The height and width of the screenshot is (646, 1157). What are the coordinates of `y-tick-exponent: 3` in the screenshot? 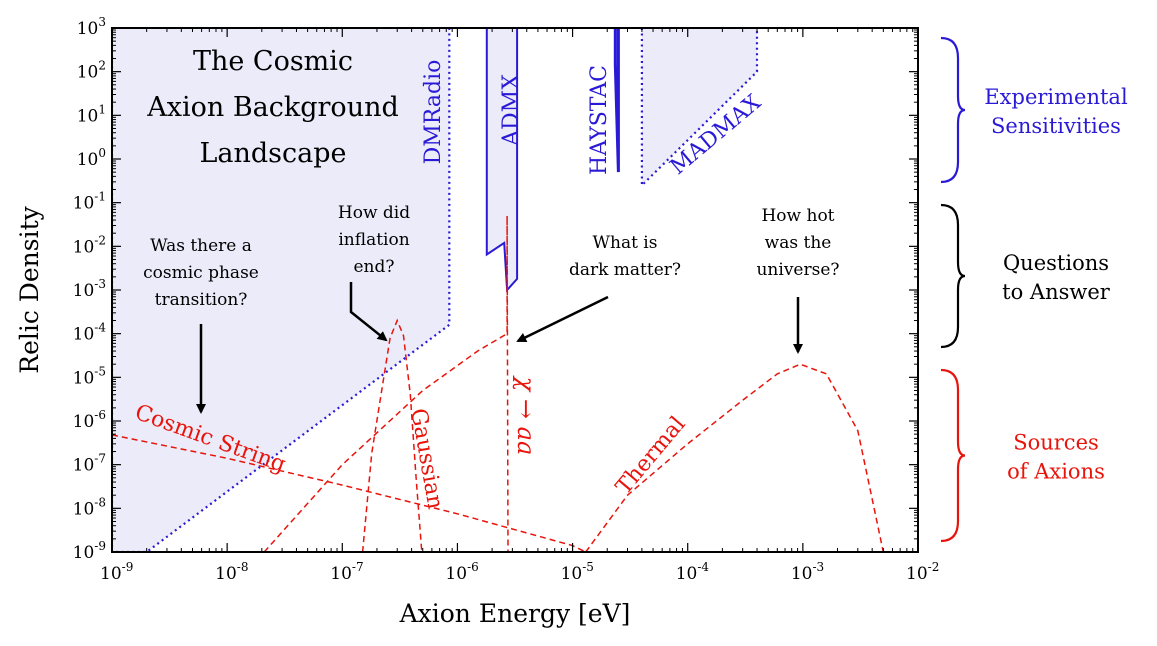 It's located at (102, 22).